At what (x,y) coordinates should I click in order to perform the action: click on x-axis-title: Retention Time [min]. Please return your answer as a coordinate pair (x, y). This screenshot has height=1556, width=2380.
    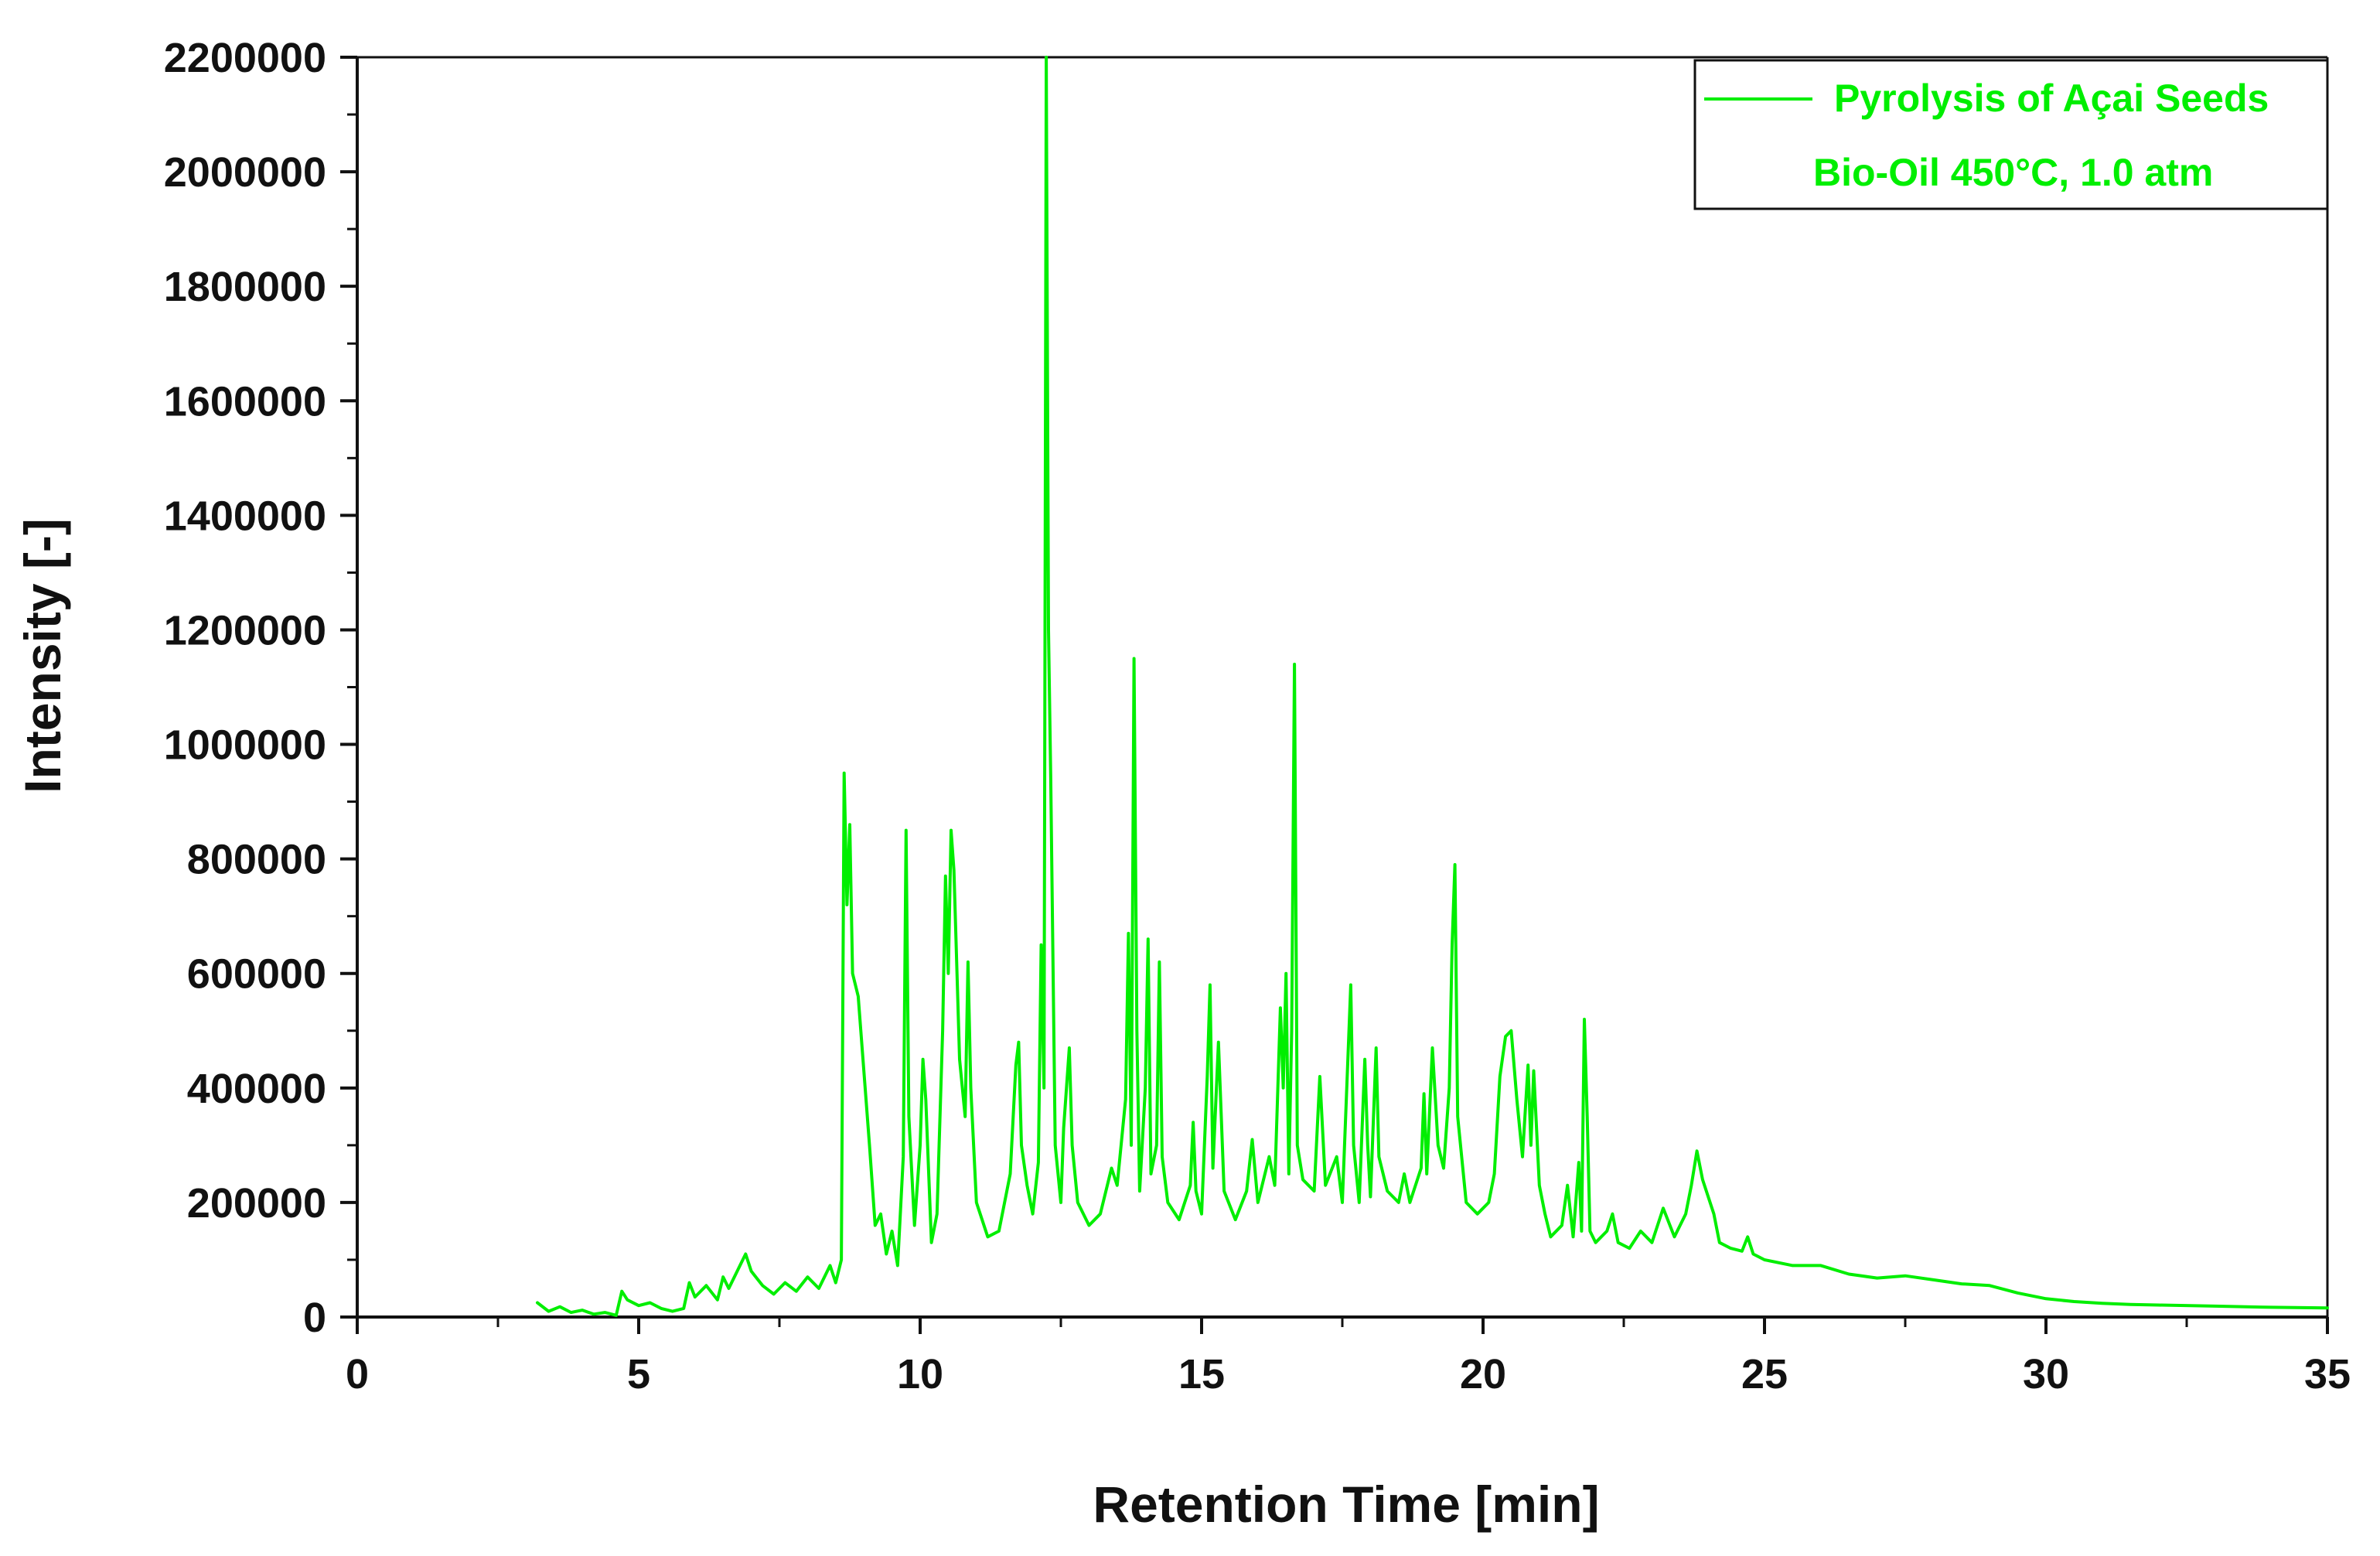
    Looking at the image, I should click on (1346, 1504).